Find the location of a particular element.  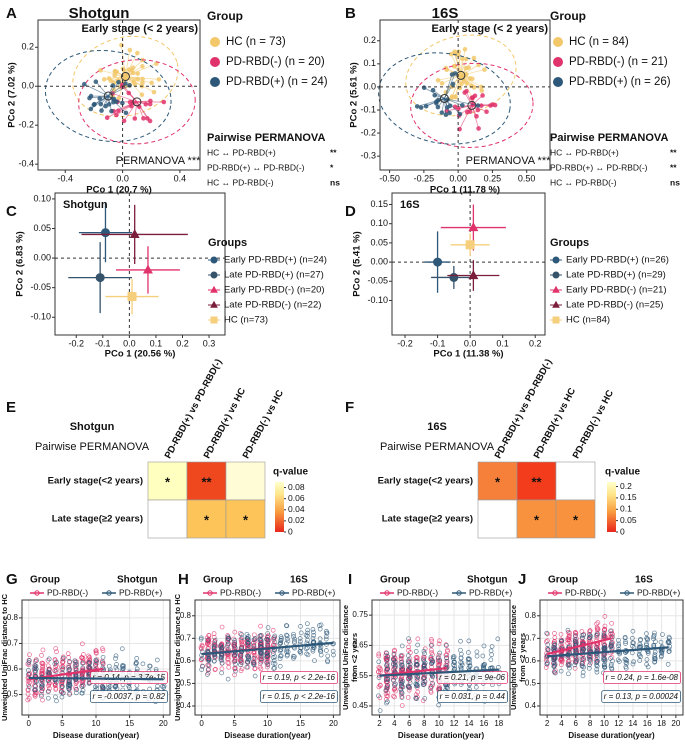

panel-letter: J is located at coordinates (522, 579).